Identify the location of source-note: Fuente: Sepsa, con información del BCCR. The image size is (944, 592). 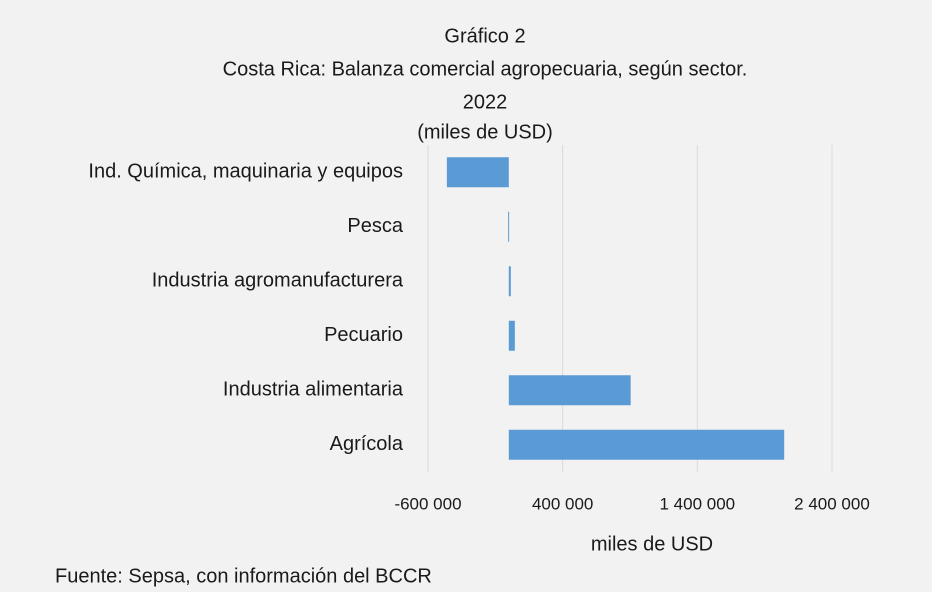
(243, 576).